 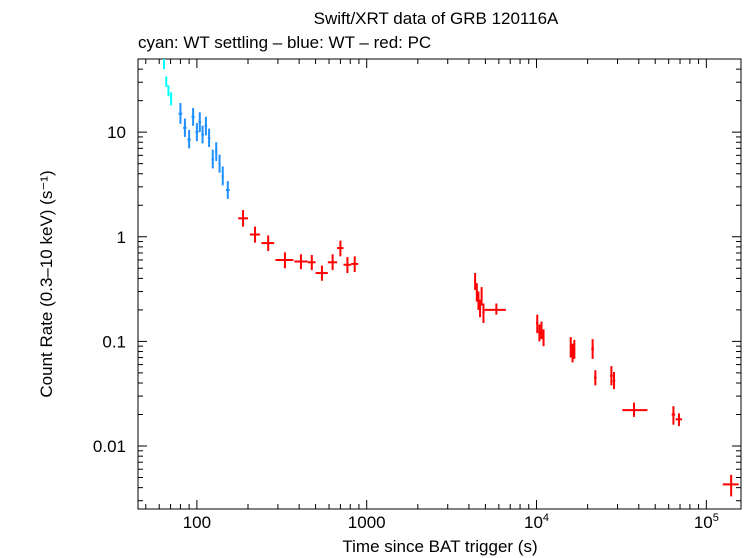 I want to click on x-tick-label: 10⁵, so click(x=706, y=522).